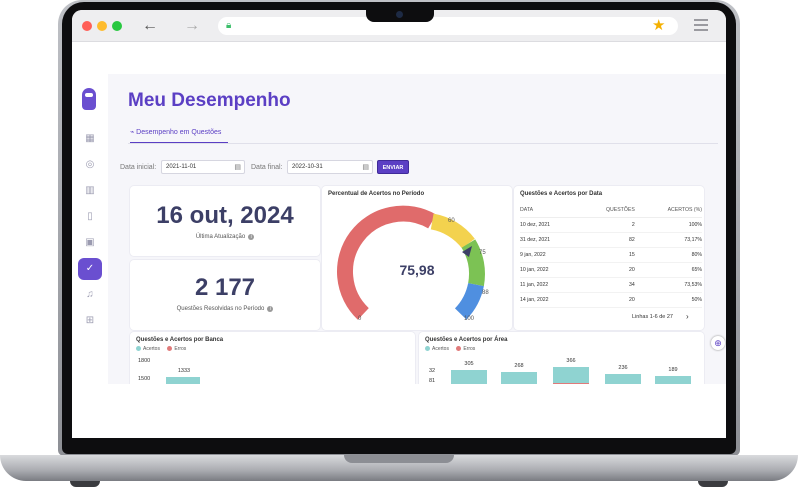 Image resolution: width=798 pixels, height=489 pixels. I want to click on table-row: 31 dez, 2021 82 73,17%, so click(611, 240).